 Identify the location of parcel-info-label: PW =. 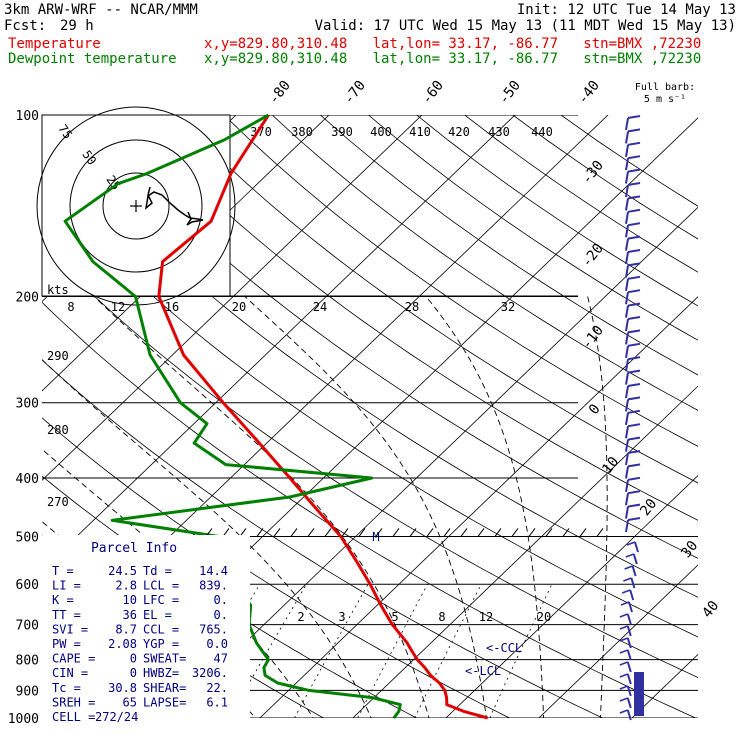
(66, 644).